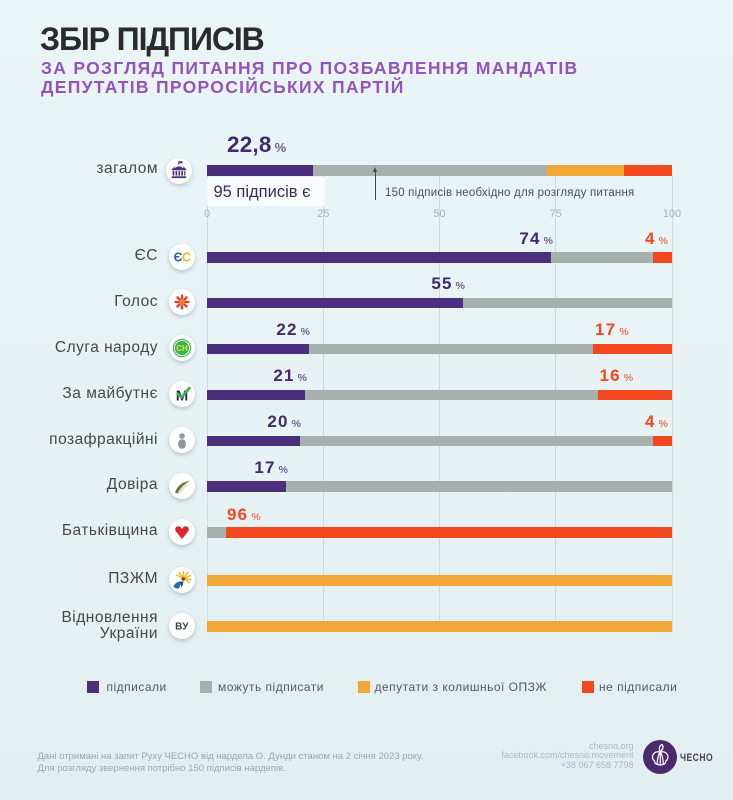 The height and width of the screenshot is (800, 733). What do you see at coordinates (182, 626) in the screenshot?
I see `svg-text: ВУ` at bounding box center [182, 626].